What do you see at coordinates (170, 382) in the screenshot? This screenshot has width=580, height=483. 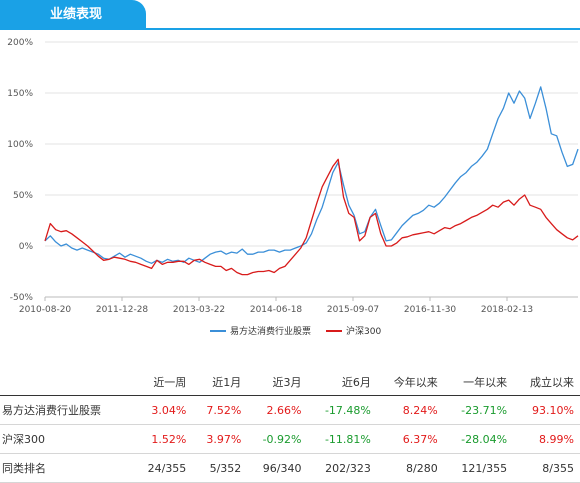 I see `table-header-cell: 近一周` at bounding box center [170, 382].